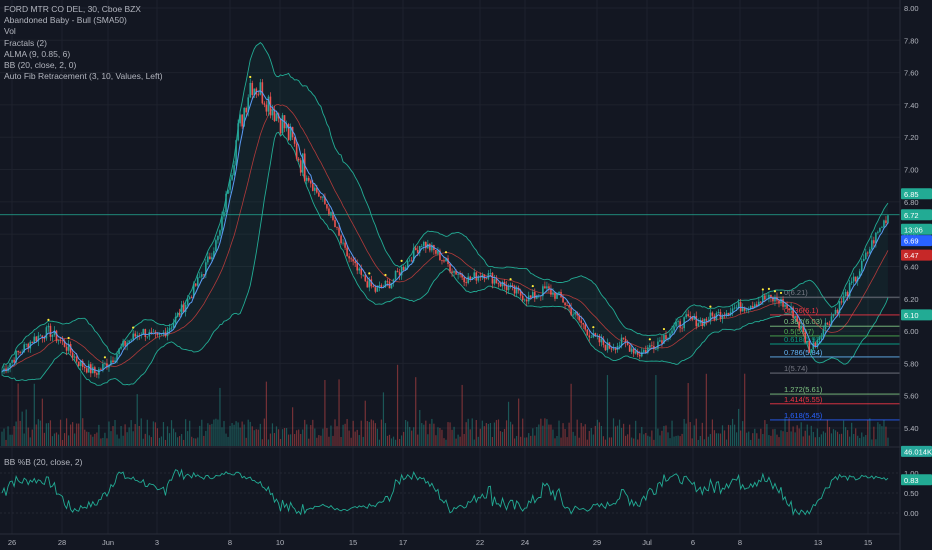 This screenshot has height=550, width=932. Describe the element at coordinates (65, 20) in the screenshot. I see `indicator-abandoned-baby: Abandoned Baby - Bull (SMA50)` at that location.